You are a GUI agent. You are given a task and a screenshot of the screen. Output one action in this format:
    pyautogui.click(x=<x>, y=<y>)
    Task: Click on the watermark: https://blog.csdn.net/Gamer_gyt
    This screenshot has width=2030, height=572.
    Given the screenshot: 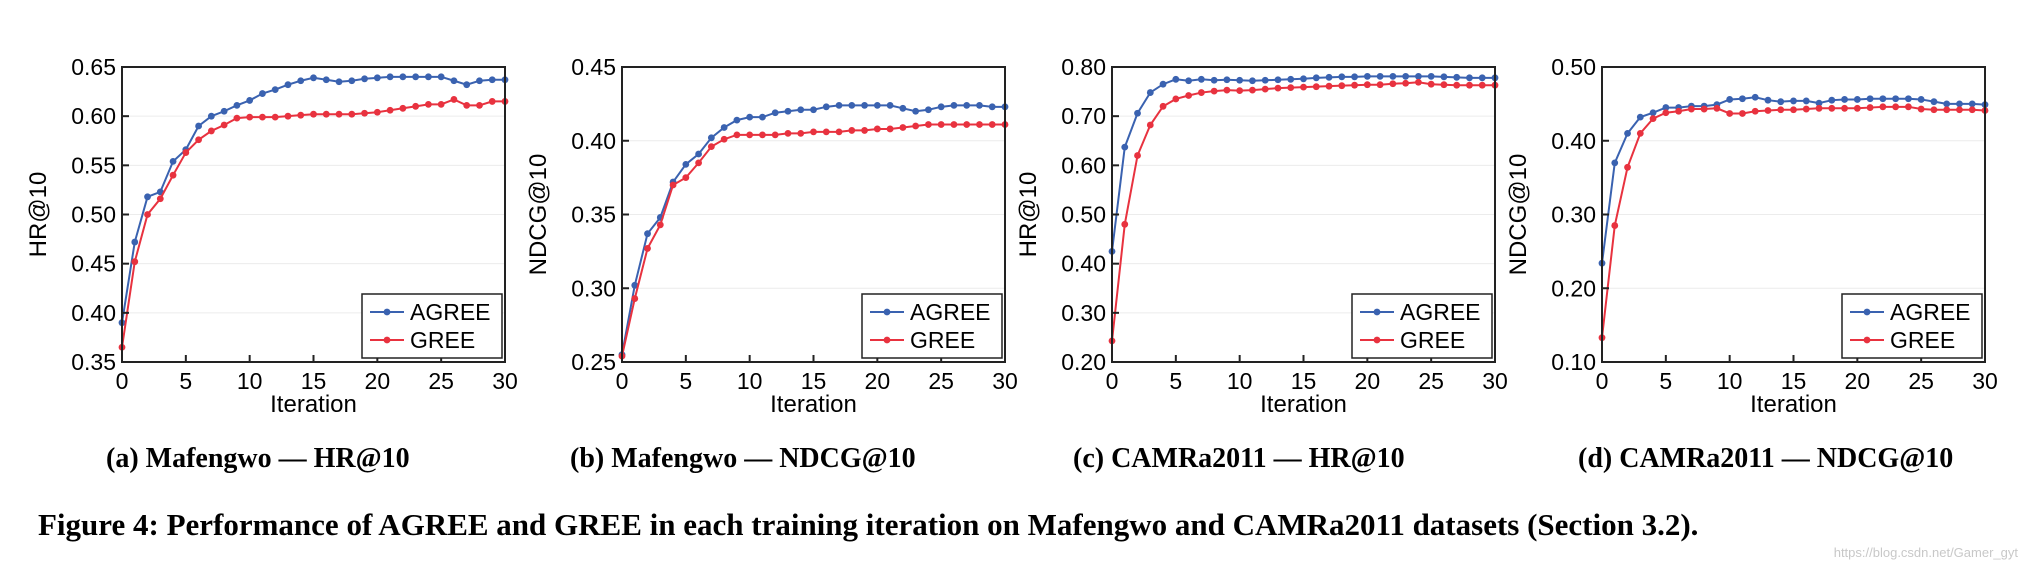 What is the action you would take?
    pyautogui.click(x=1925, y=552)
    